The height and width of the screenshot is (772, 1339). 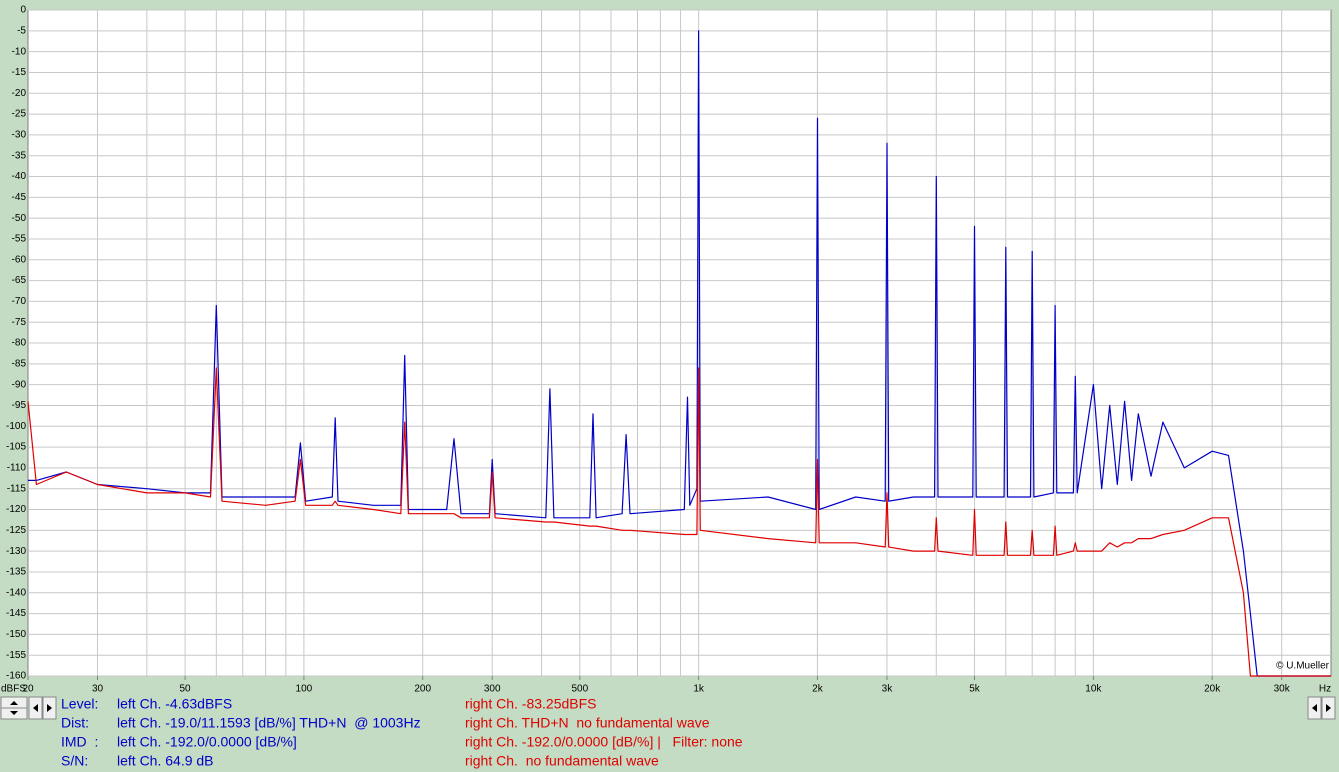 What do you see at coordinates (579, 689) in the screenshot?
I see `x-tick-label: 500` at bounding box center [579, 689].